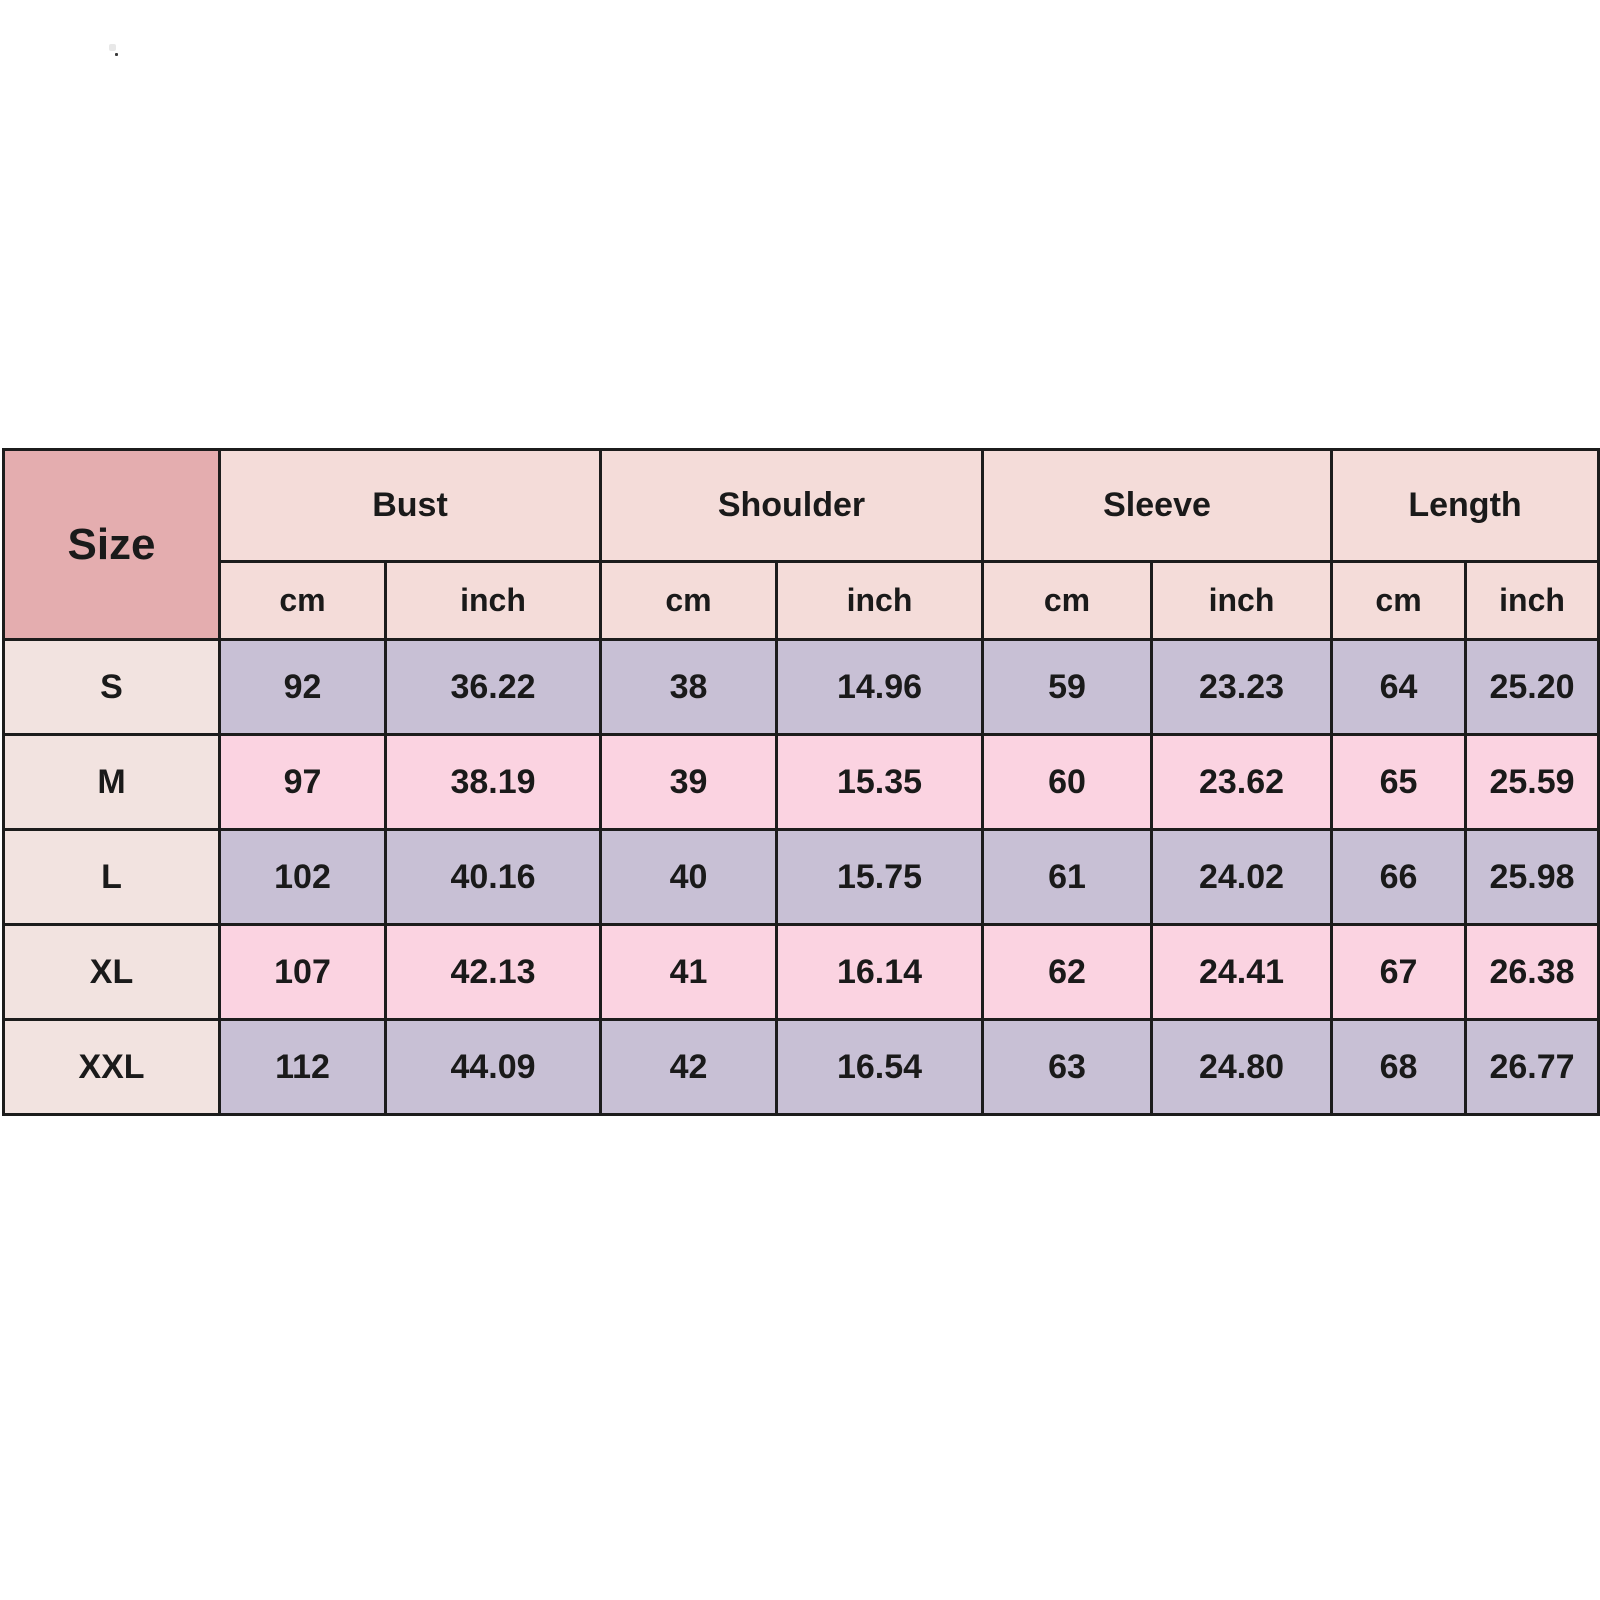 The width and height of the screenshot is (1600, 1600). I want to click on measurement-cell: 102, so click(302, 877).